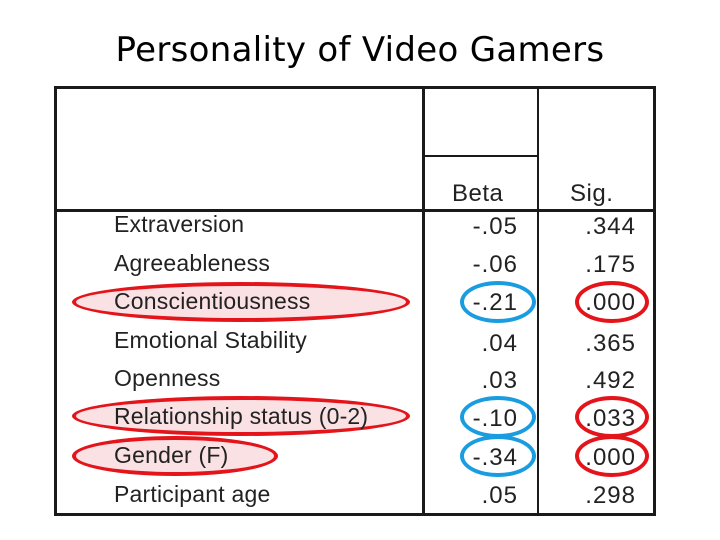 The width and height of the screenshot is (720, 540). What do you see at coordinates (610, 343) in the screenshot?
I see `sig-value: .365` at bounding box center [610, 343].